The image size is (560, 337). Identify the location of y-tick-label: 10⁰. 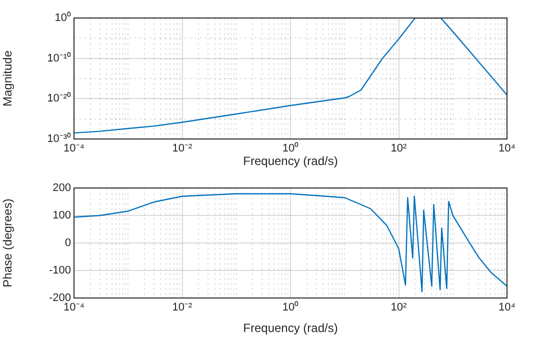
(62, 17).